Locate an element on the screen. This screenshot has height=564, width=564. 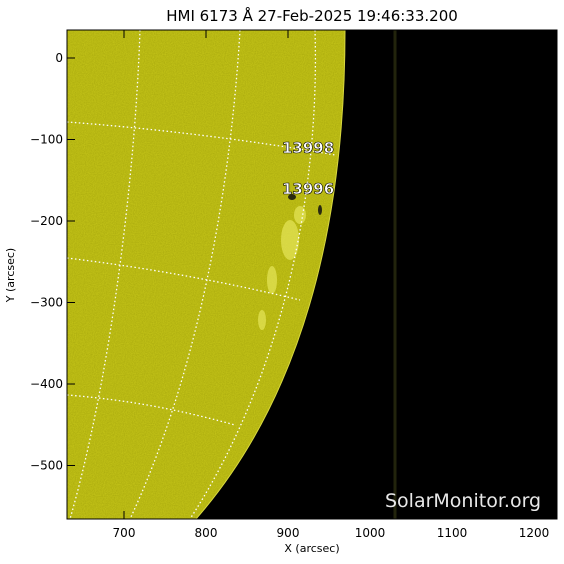
y-tick-label: −200 is located at coordinates (46, 221).